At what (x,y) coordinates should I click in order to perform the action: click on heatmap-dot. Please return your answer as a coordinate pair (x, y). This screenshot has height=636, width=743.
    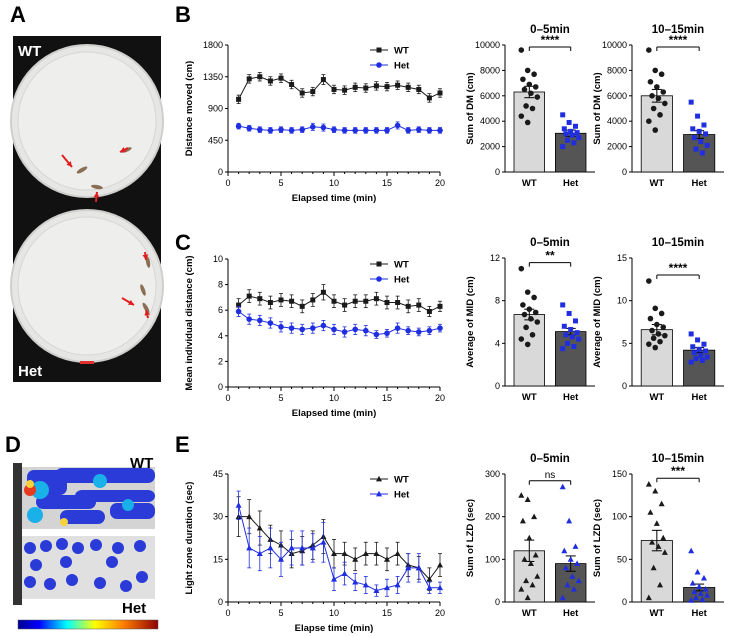
    Looking at the image, I should click on (46, 546).